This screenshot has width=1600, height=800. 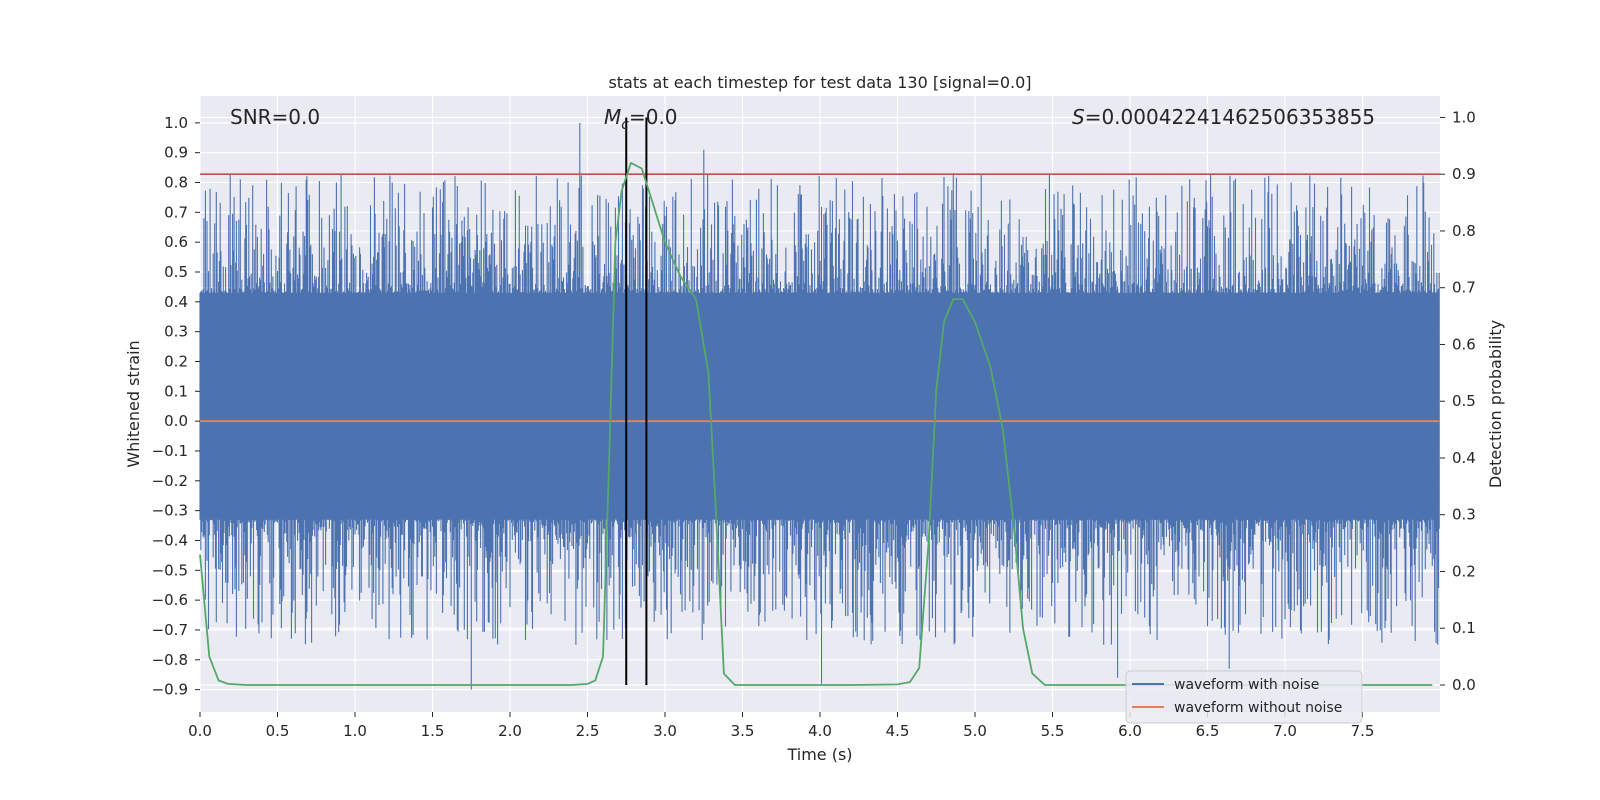 I want to click on y-tick-label: 0.3, so click(x=176, y=332).